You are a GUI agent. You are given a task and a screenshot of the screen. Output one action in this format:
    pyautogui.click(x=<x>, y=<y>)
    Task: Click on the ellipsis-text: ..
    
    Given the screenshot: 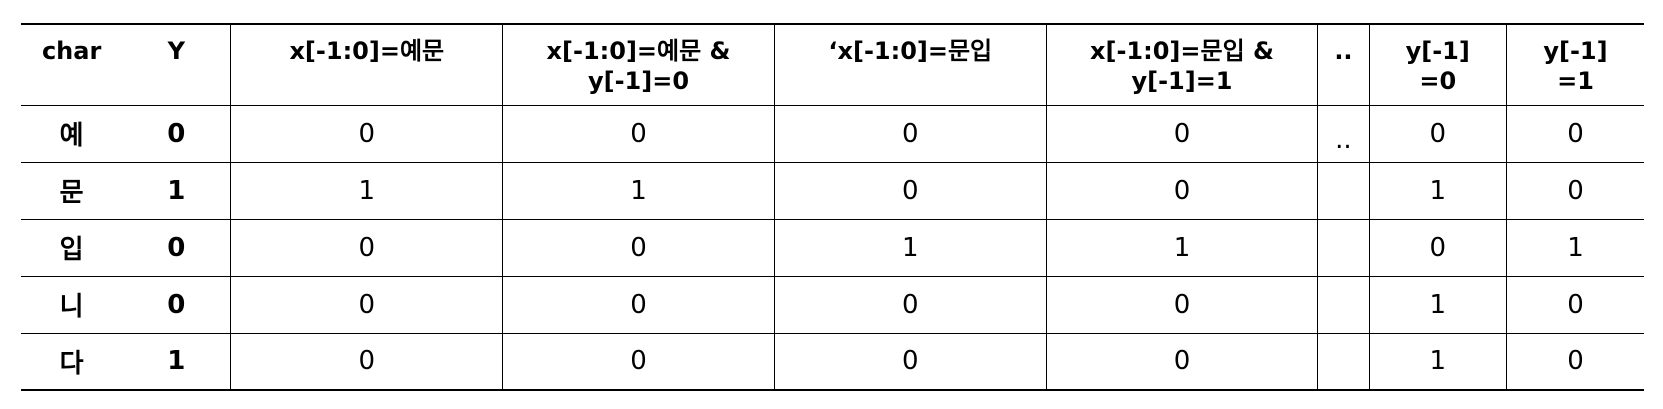 What is the action you would take?
    pyautogui.click(x=1343, y=139)
    